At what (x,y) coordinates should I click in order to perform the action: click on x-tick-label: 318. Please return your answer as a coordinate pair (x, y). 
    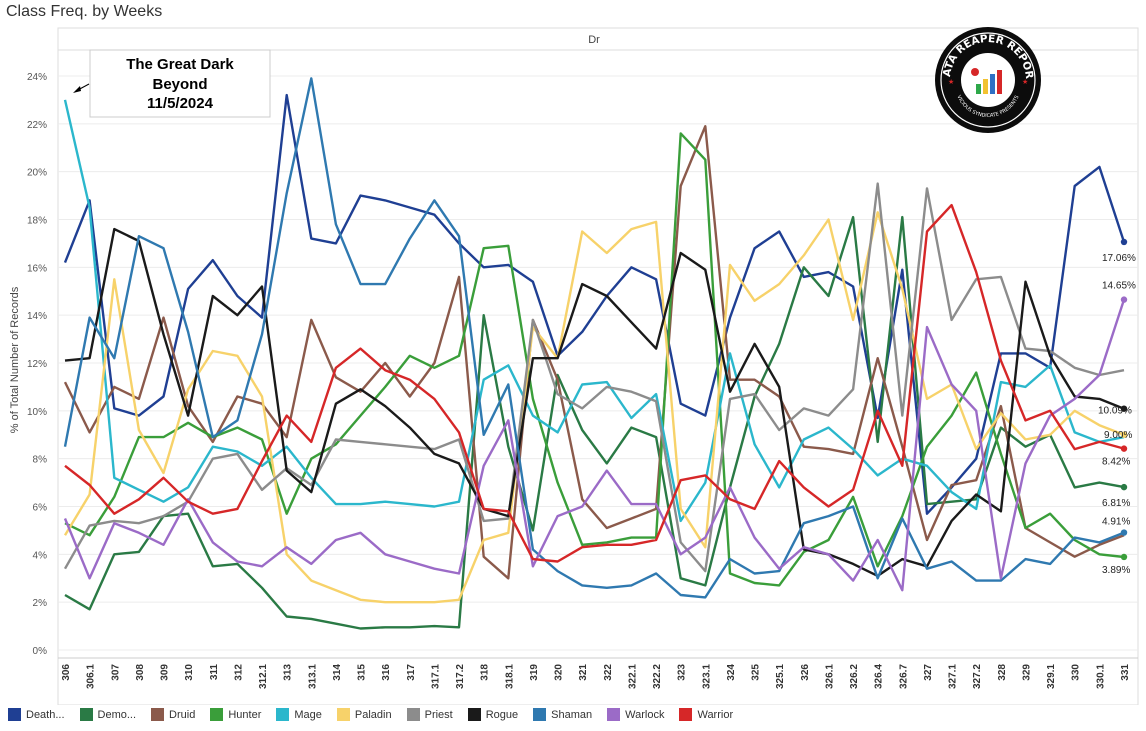
    Looking at the image, I should click on (485, 672).